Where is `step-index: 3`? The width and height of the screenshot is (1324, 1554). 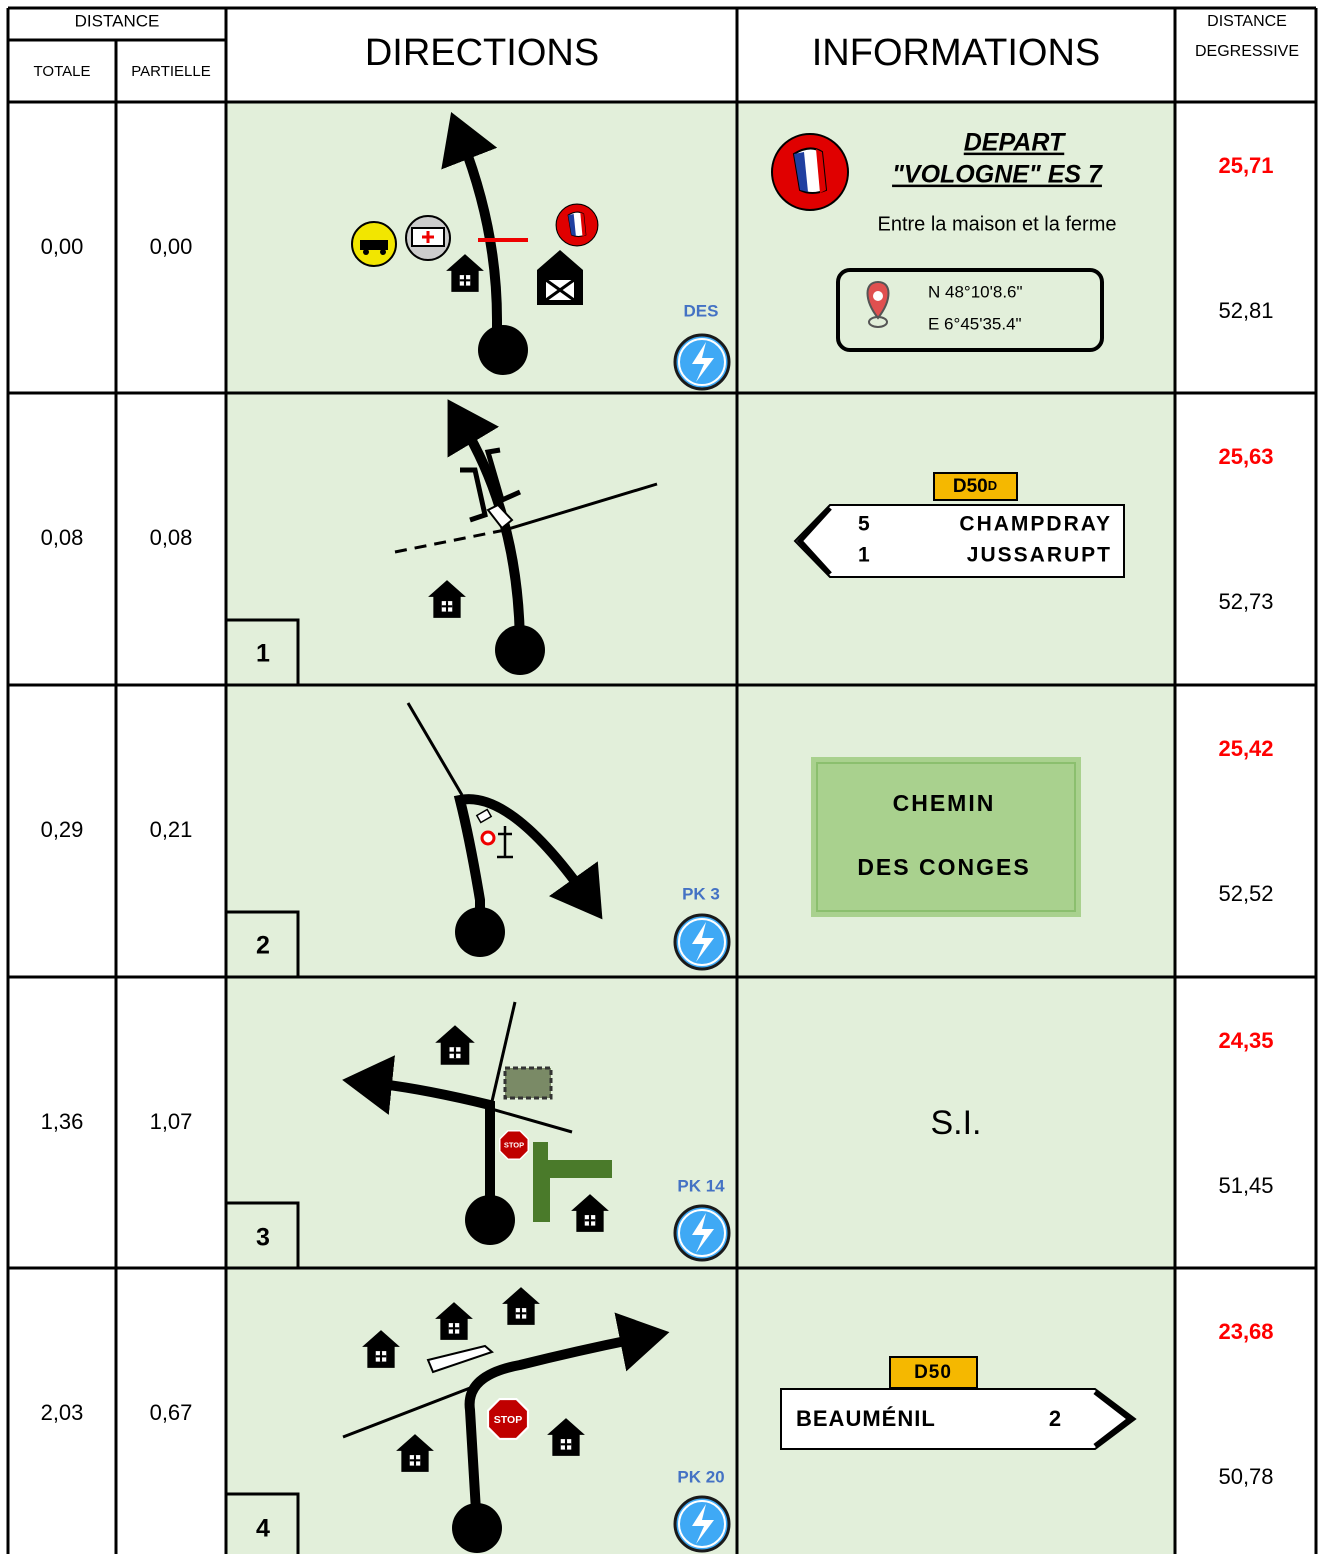 step-index: 3 is located at coordinates (263, 1238).